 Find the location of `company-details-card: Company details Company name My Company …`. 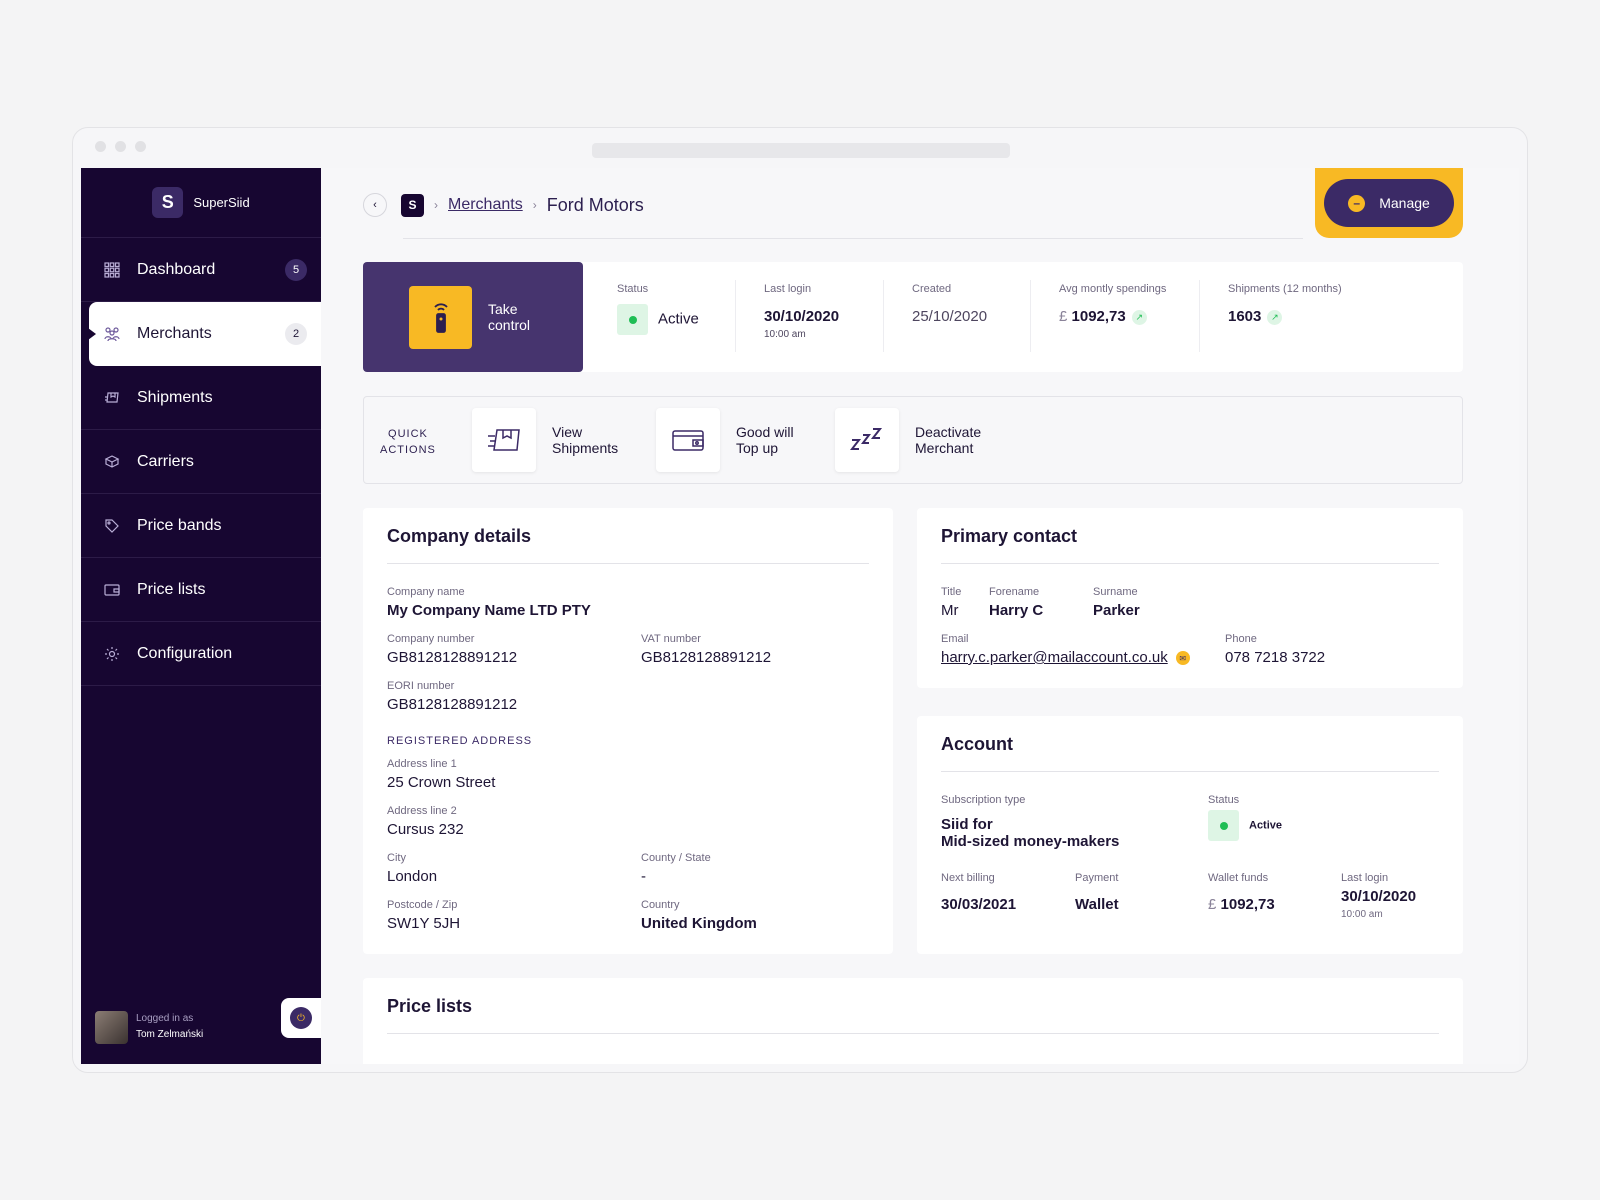

company-details-card: Company details Company name My Company … is located at coordinates (628, 731).